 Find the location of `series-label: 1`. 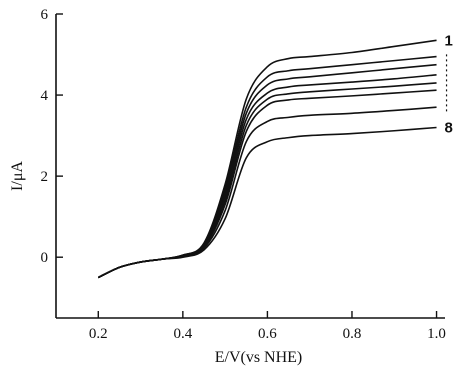

series-label: 1 is located at coordinates (449, 40).